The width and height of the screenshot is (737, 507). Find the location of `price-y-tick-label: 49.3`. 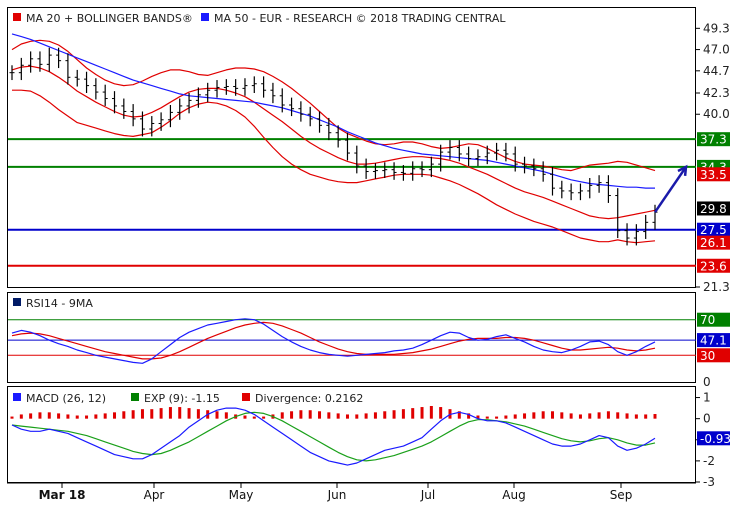

price-y-tick-label: 49.3 is located at coordinates (716, 28).